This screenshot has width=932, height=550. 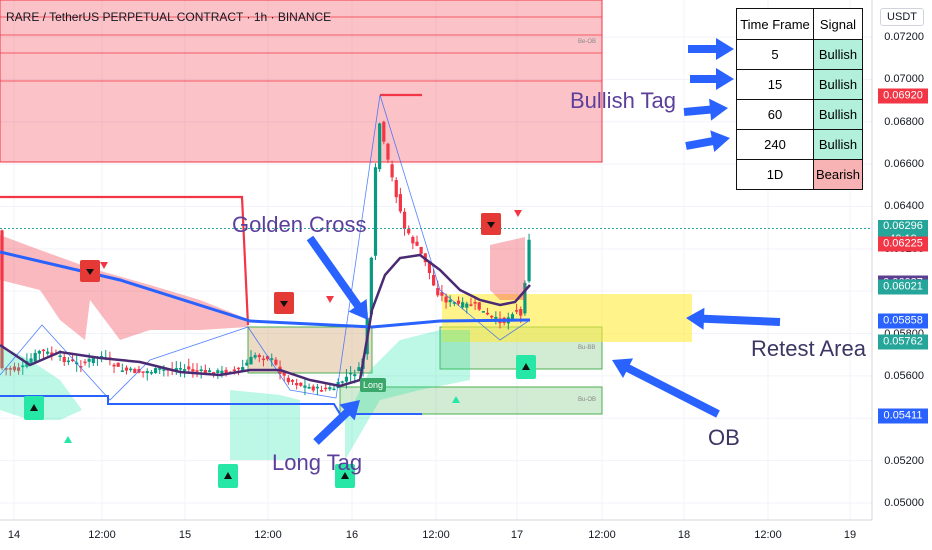 What do you see at coordinates (768, 535) in the screenshot?
I see `time-tick-label: 12:00` at bounding box center [768, 535].